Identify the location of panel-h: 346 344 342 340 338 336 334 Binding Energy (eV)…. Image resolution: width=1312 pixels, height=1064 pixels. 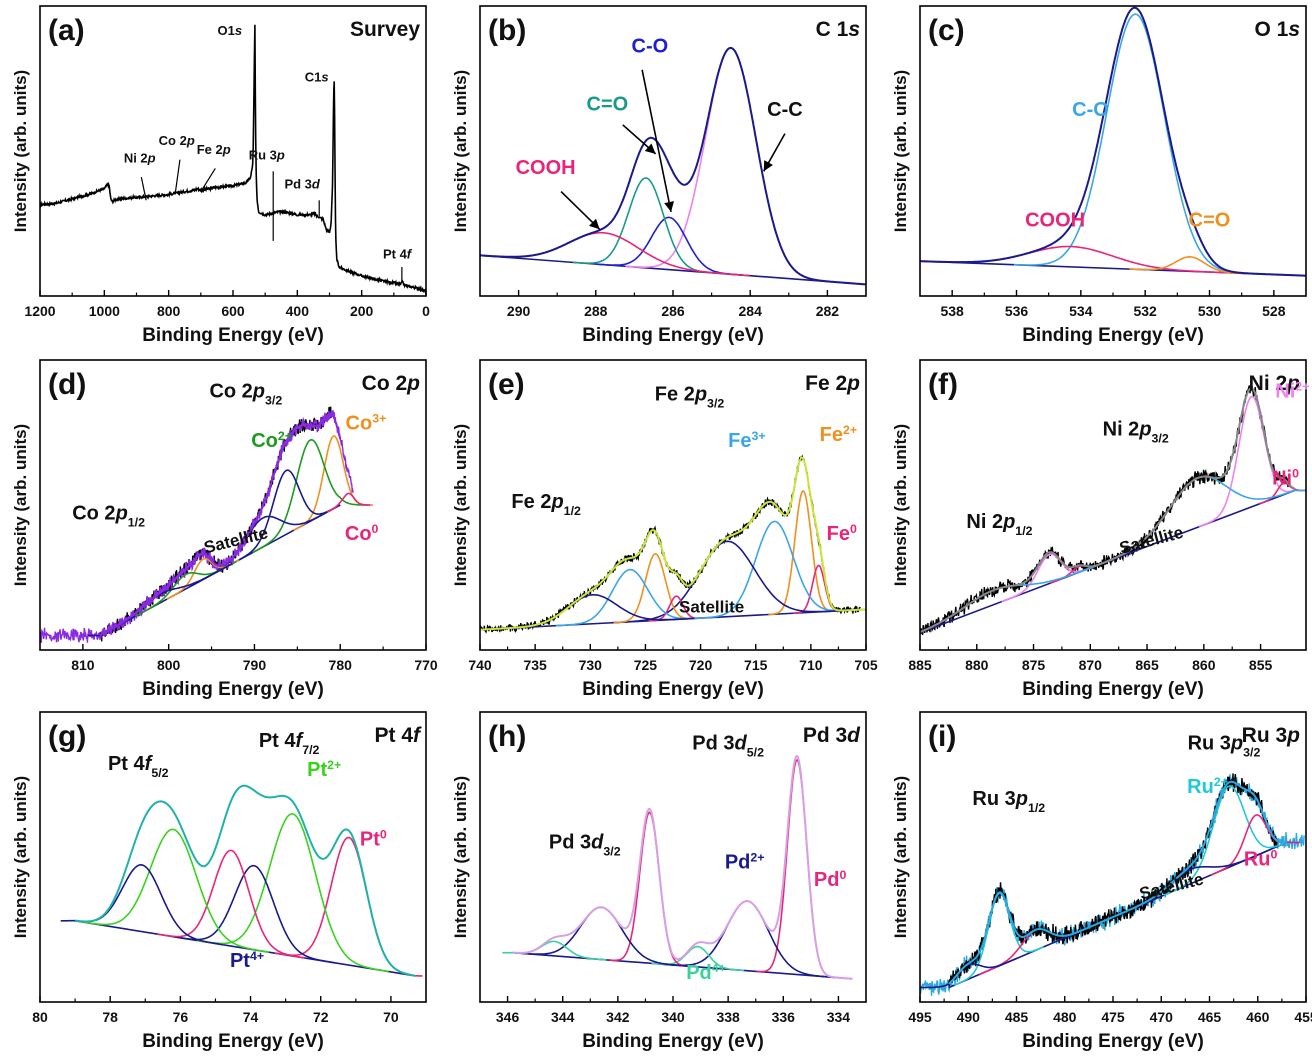
(659, 881).